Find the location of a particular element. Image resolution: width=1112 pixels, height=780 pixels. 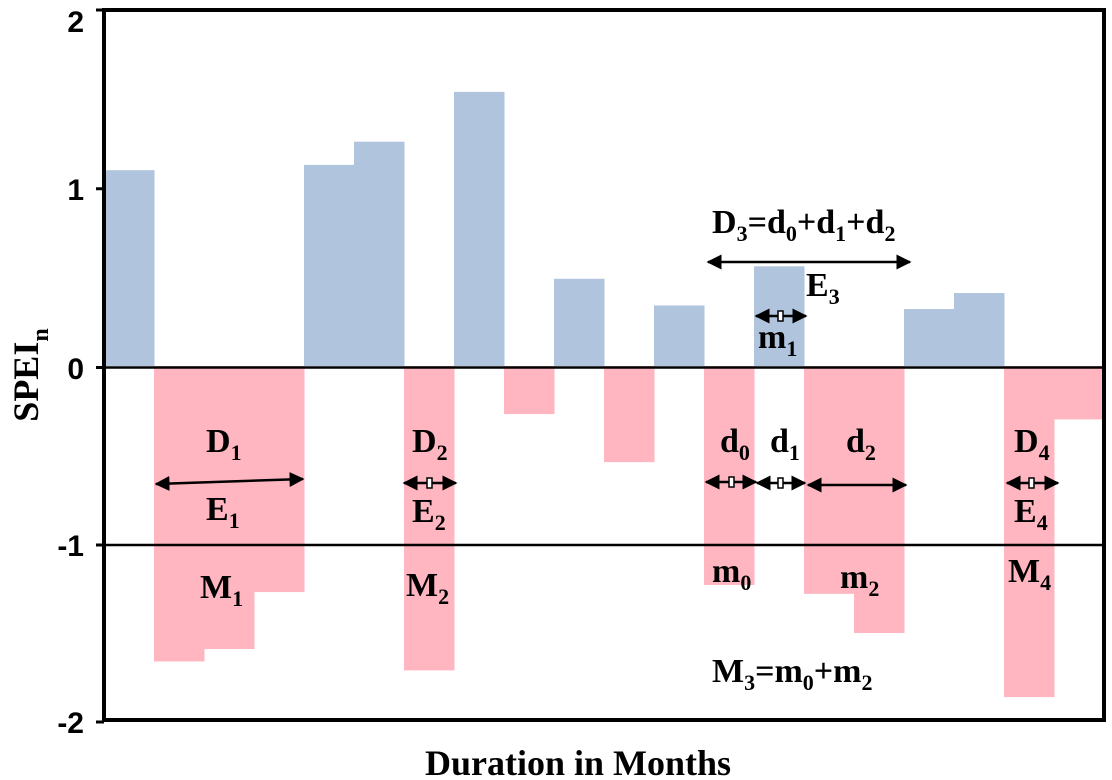

label-E2: E2 is located at coordinates (429, 514).